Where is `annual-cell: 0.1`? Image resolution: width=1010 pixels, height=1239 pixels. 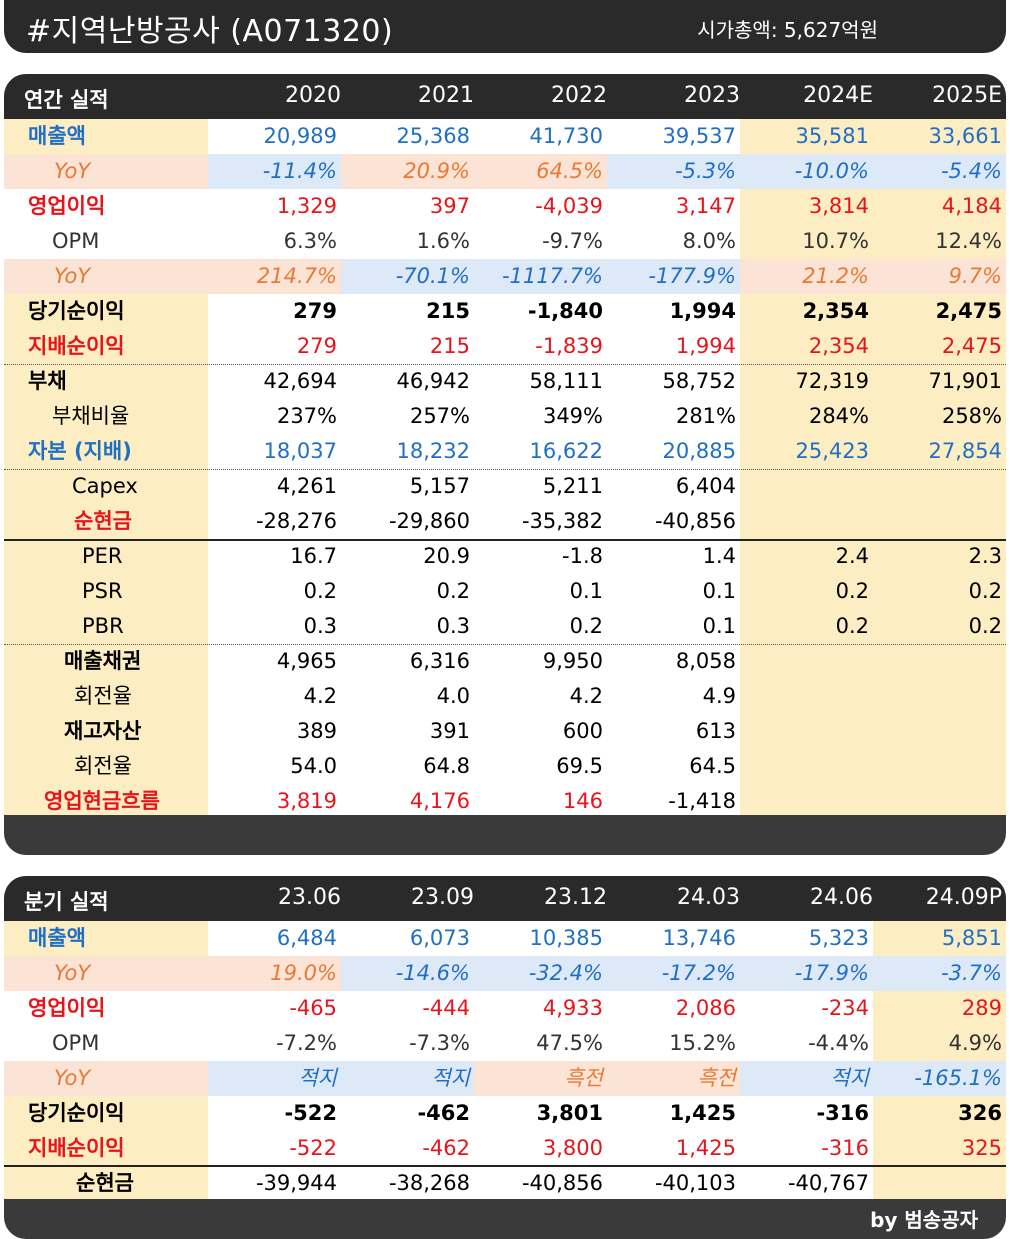 annual-cell: 0.1 is located at coordinates (673, 626).